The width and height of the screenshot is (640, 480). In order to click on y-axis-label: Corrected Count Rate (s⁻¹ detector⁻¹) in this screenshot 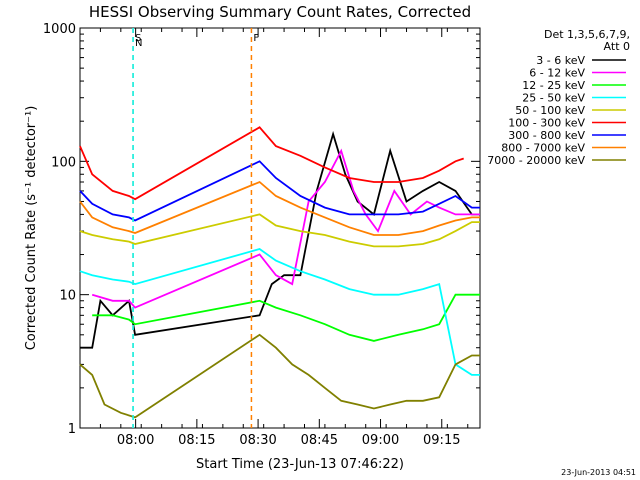, I will do `click(31, 228)`.